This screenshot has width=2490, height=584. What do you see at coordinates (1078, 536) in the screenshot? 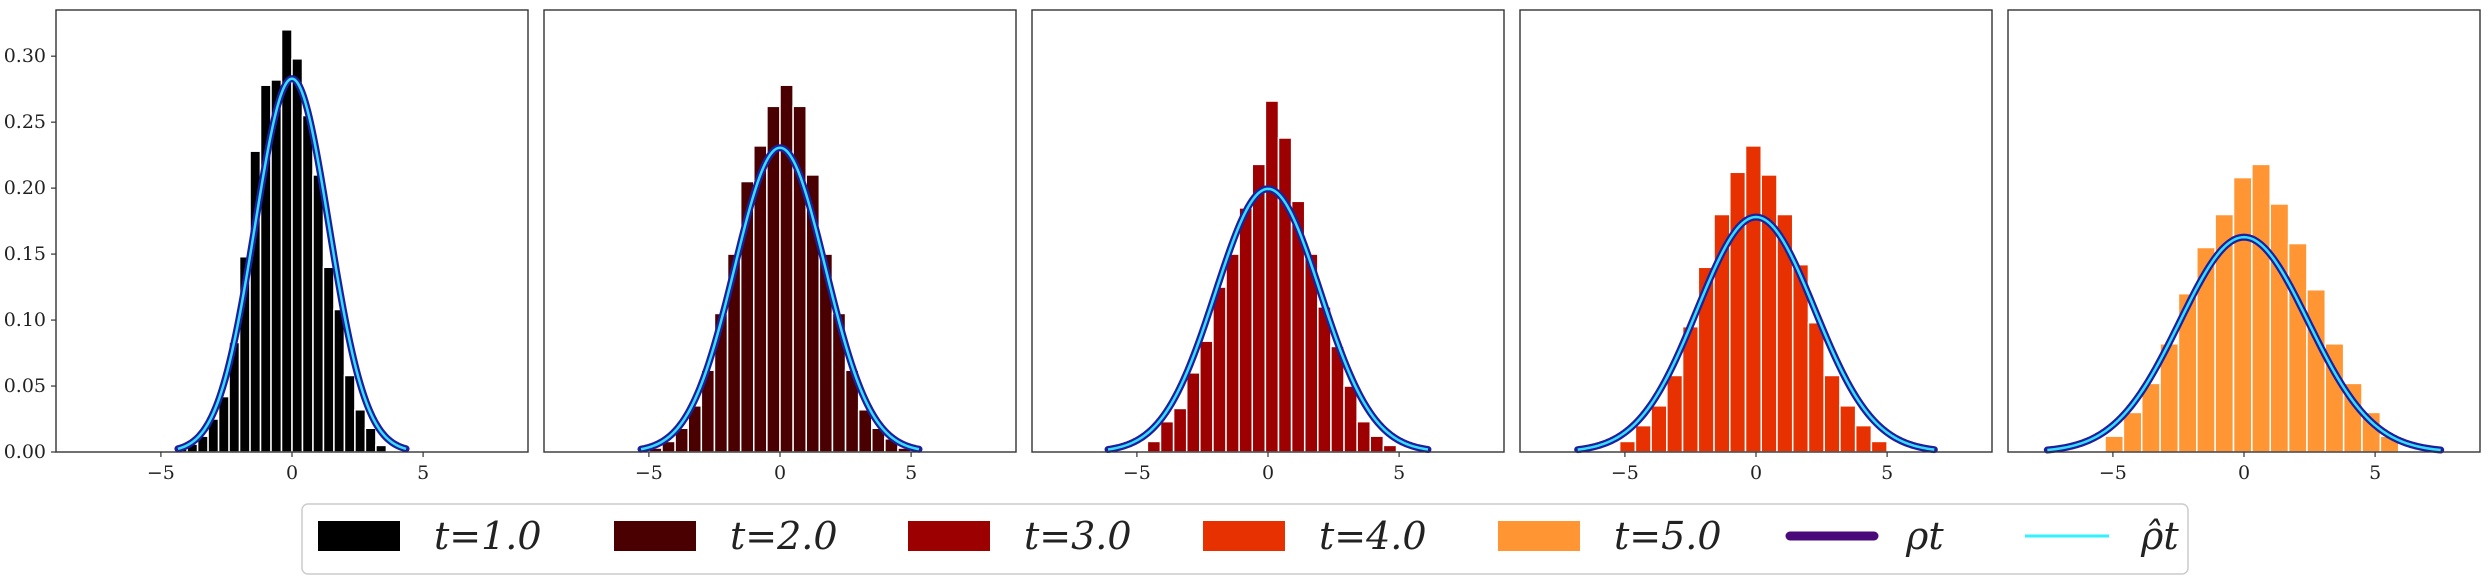
I see `legend-label: t=3.0` at bounding box center [1078, 536].